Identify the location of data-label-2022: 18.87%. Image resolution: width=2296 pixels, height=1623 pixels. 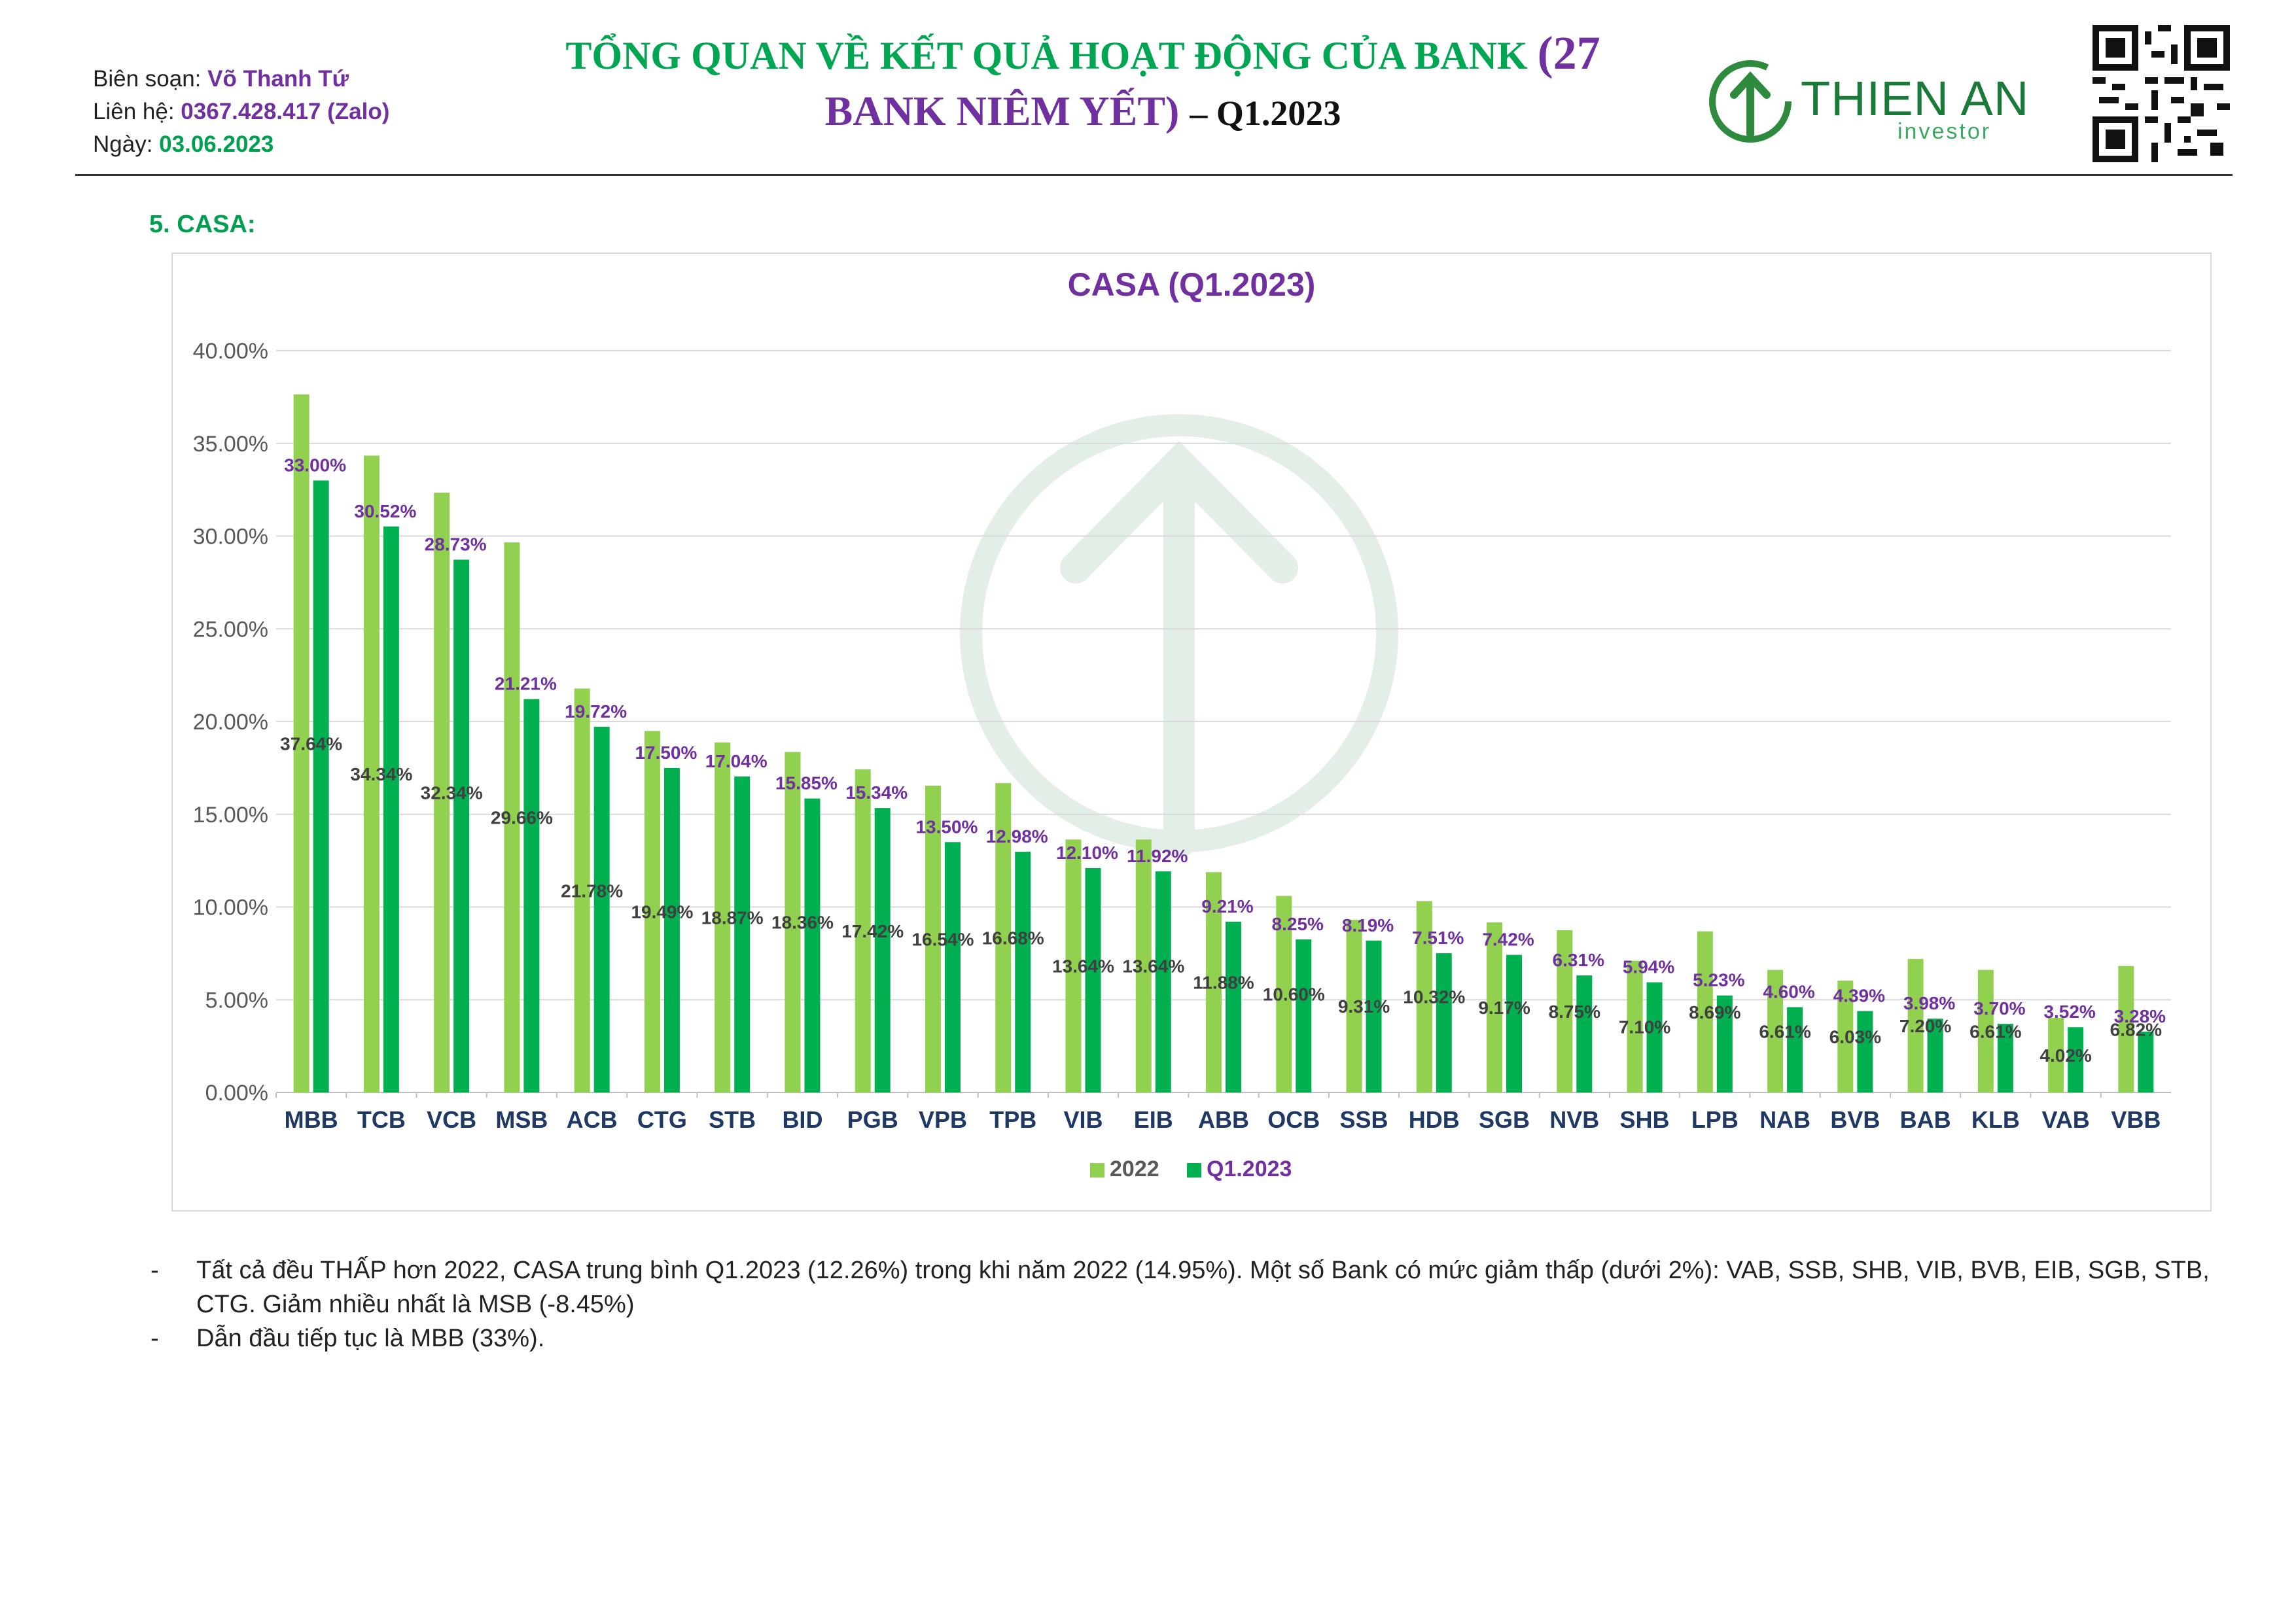
(732, 918).